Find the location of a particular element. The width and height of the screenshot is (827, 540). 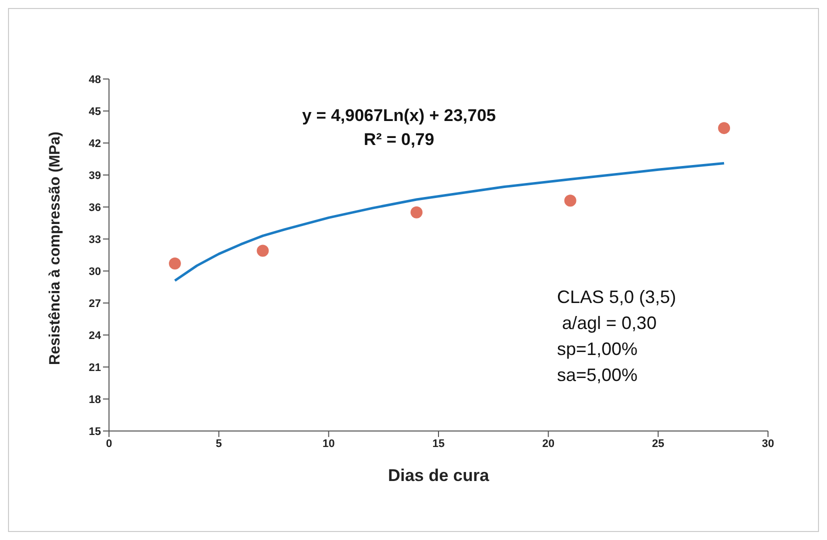

y-tick-label: 30 is located at coordinates (94, 272).